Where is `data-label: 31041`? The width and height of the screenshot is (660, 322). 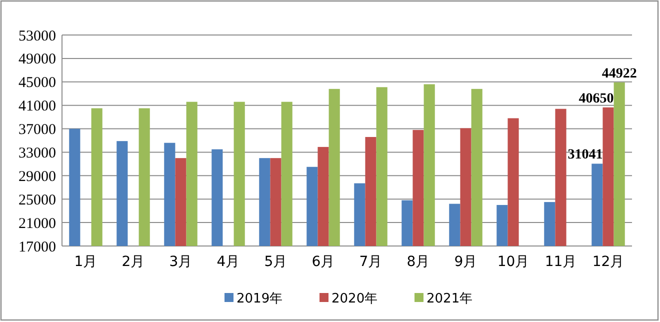 data-label: 31041 is located at coordinates (585, 155).